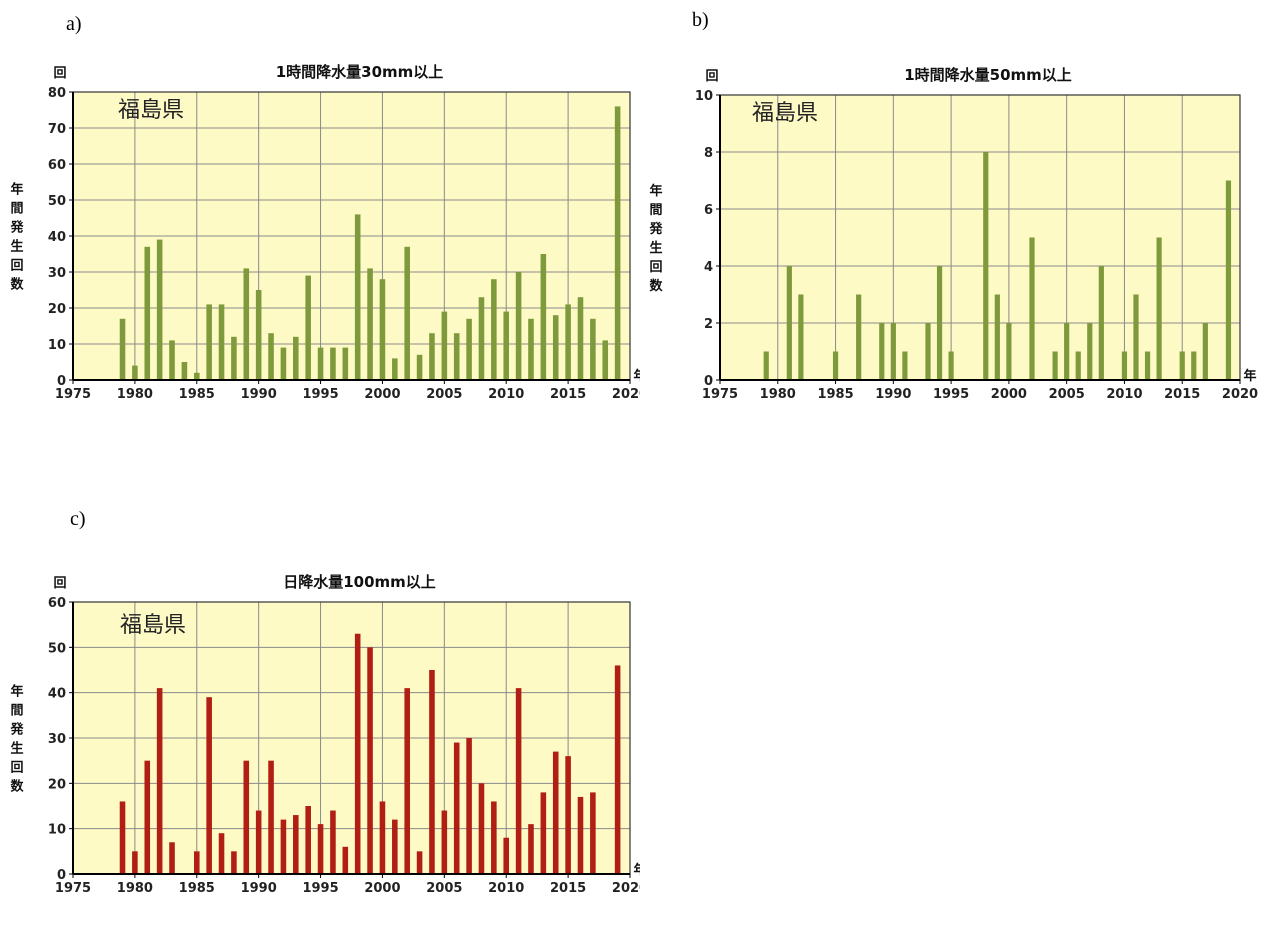  Describe the element at coordinates (57, 165) in the screenshot. I see `y-tick-label: 60` at that location.